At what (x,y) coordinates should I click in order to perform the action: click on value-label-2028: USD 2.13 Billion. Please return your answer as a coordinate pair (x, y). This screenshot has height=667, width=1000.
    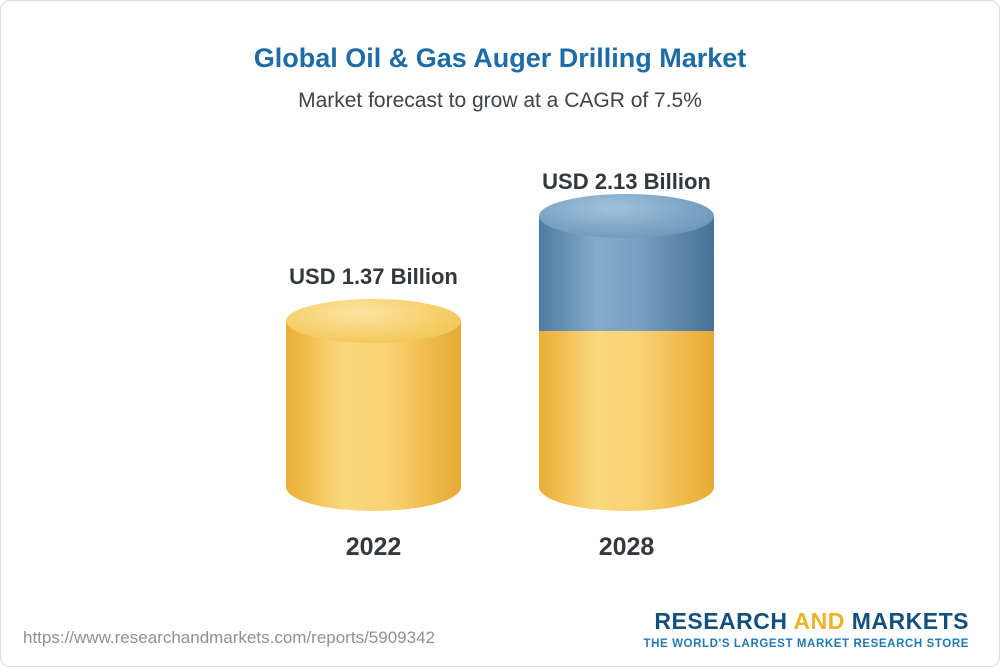
    Looking at the image, I should click on (626, 181).